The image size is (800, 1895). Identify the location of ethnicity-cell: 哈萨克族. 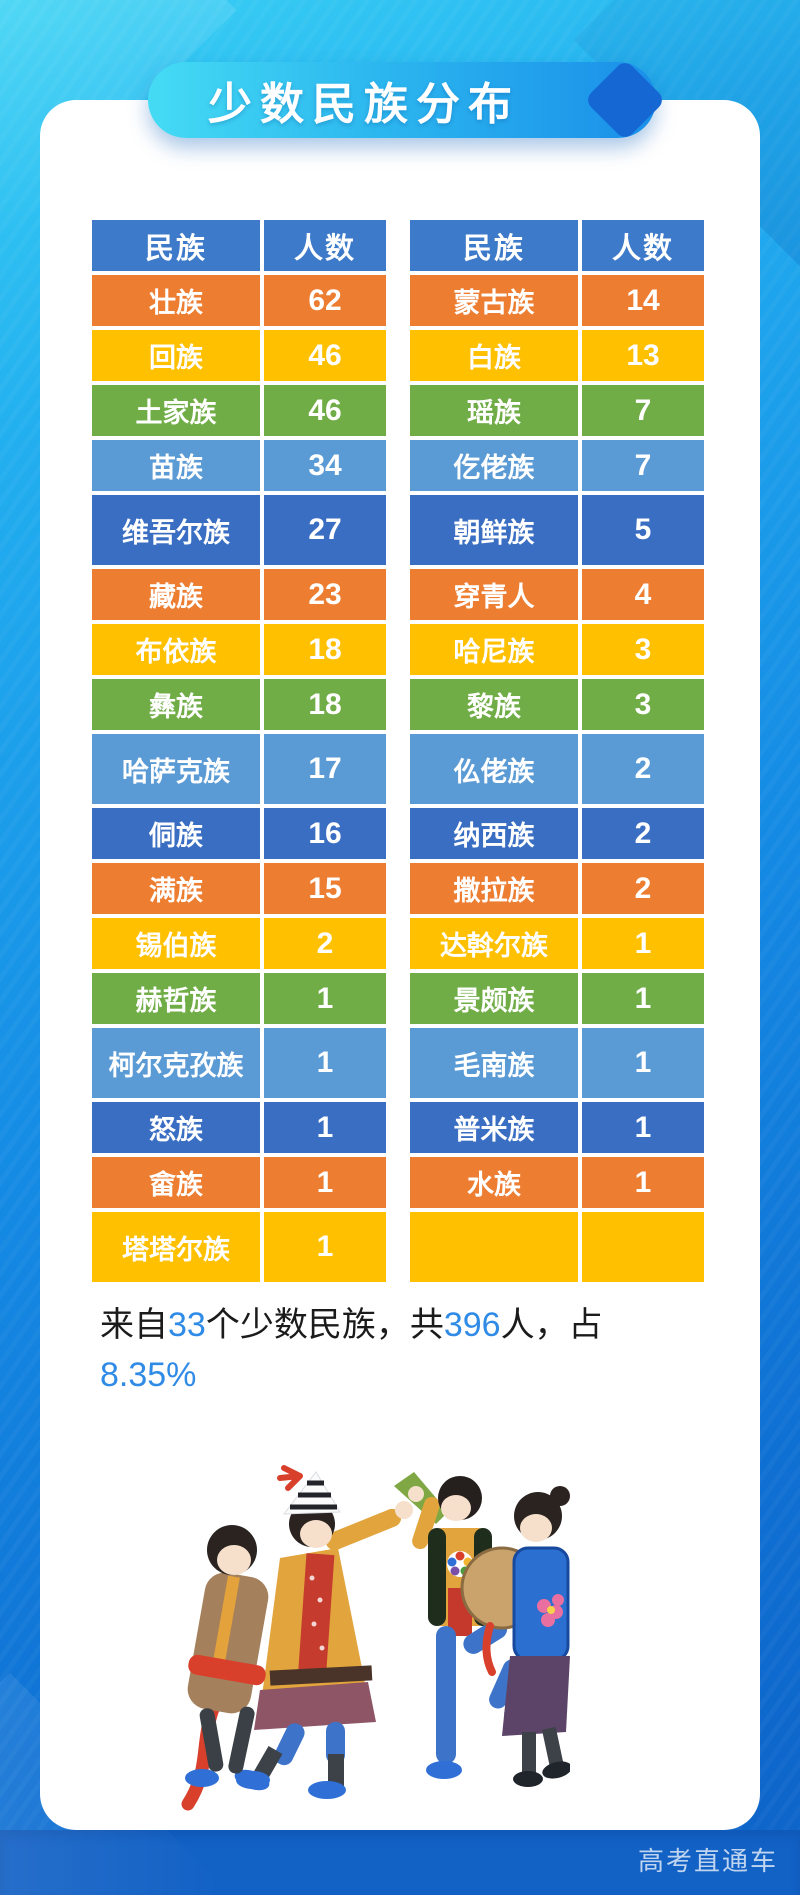
(176, 769).